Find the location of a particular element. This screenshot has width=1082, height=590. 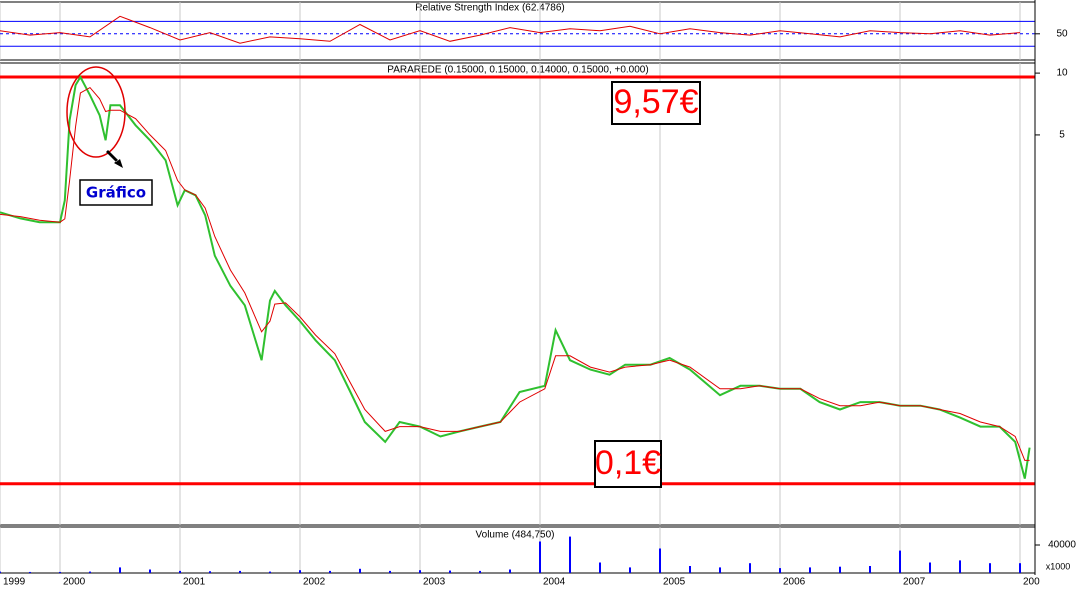

y-tick-label: 5 is located at coordinates (1062, 135).